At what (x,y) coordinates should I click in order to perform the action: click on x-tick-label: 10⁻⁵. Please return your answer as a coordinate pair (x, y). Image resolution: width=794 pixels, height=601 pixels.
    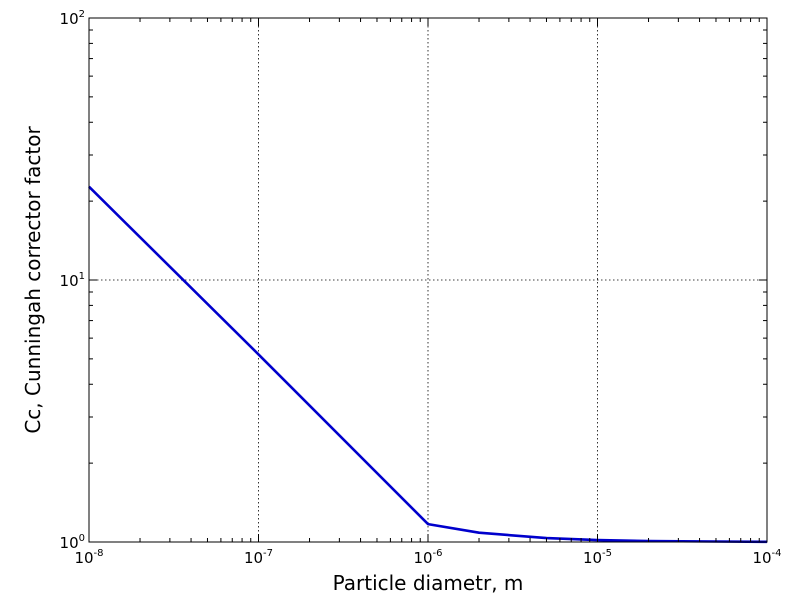
    Looking at the image, I should click on (597, 557).